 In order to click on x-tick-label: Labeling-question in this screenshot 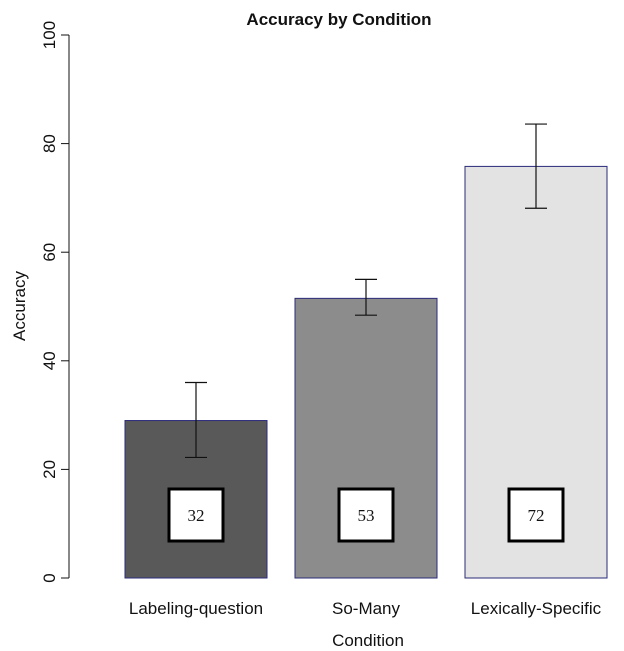, I will do `click(196, 608)`.